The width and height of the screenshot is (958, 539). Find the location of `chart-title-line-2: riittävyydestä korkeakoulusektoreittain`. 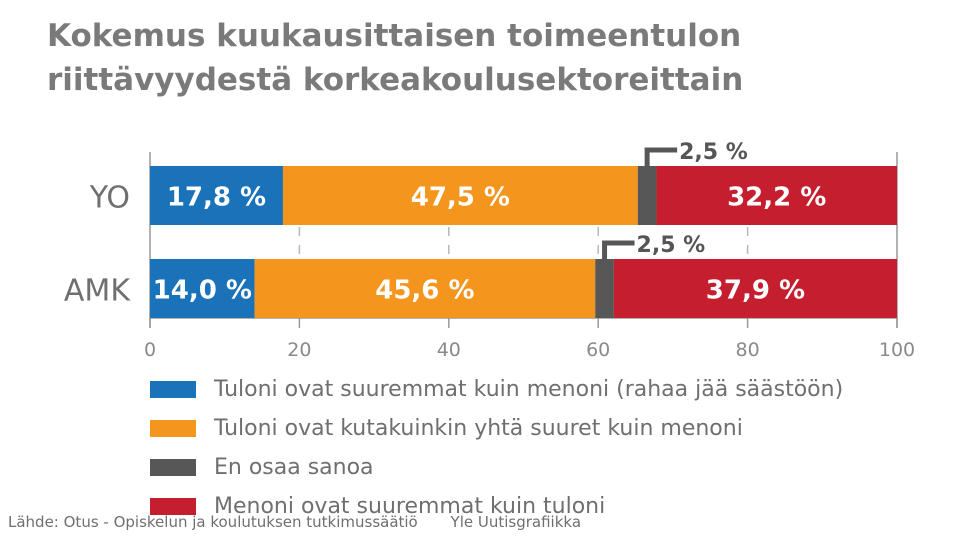

chart-title-line-2: riittävyydestä korkeakoulusektoreittain is located at coordinates (395, 80).